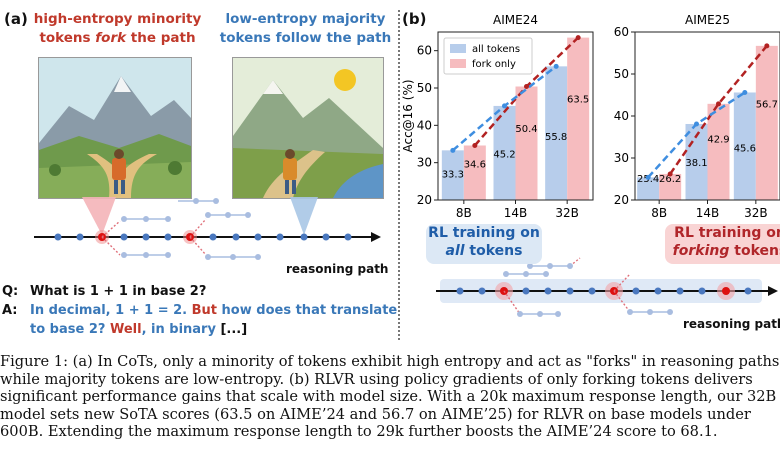 The width and height of the screenshot is (780, 470). Describe the element at coordinates (494, 64) in the screenshot. I see `legend-label-fork-only: fork only` at that location.